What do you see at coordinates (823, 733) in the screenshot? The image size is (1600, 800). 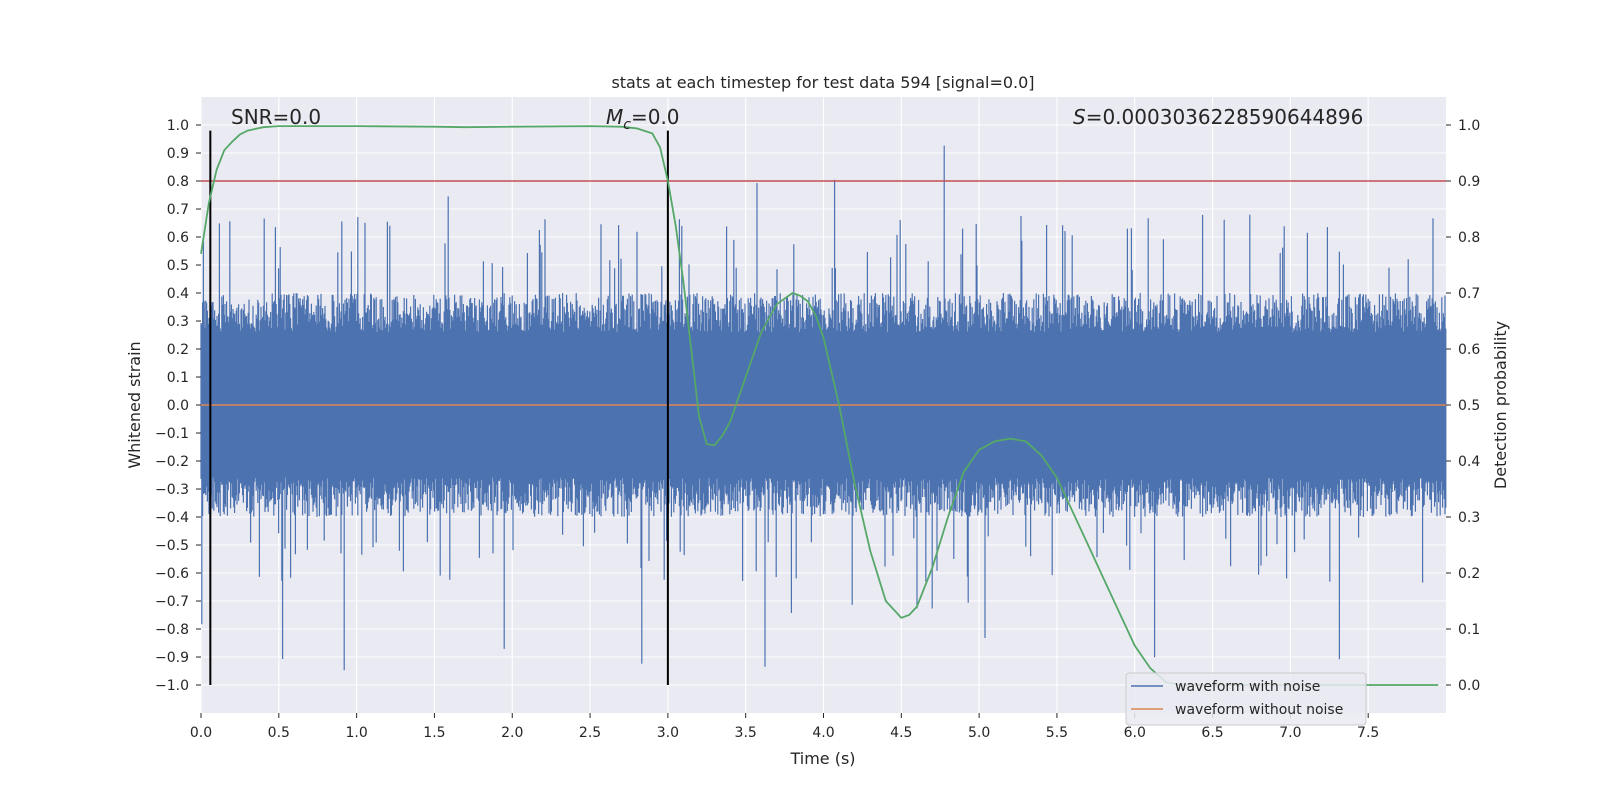 I see `x-tick-label: 4.0` at bounding box center [823, 733].